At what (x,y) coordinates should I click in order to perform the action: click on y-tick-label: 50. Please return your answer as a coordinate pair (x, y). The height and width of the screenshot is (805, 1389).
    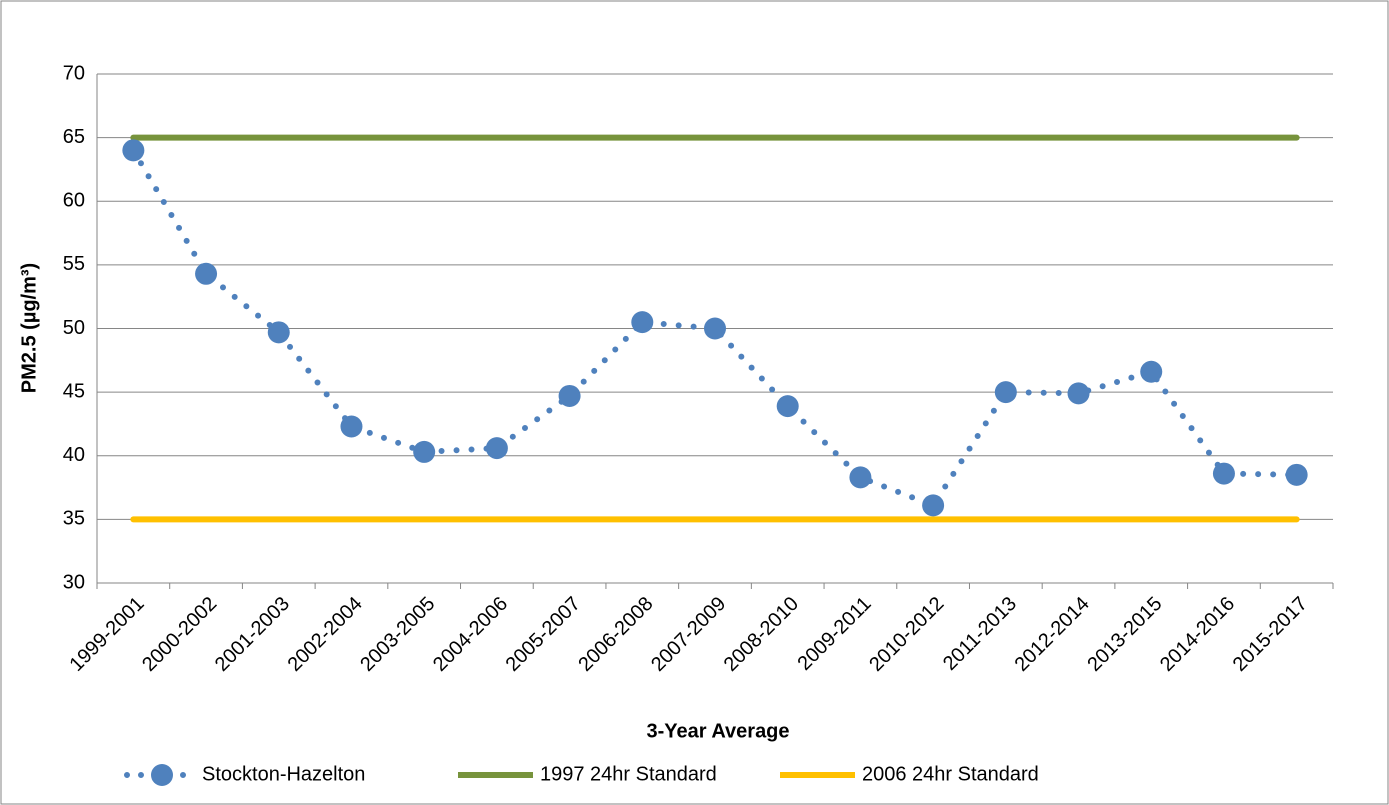
    Looking at the image, I should click on (74, 328).